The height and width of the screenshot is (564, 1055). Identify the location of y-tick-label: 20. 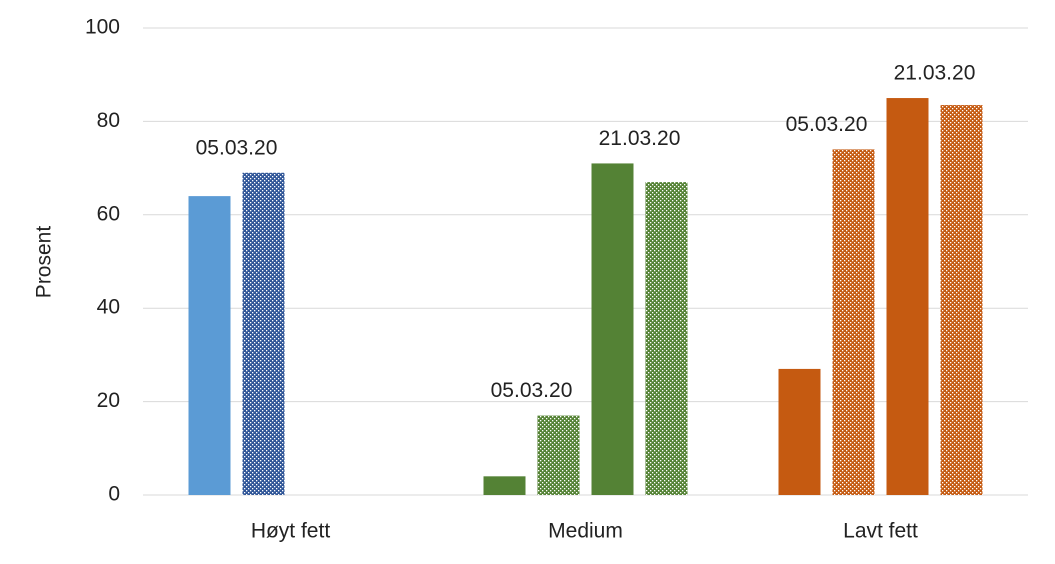
(108, 400).